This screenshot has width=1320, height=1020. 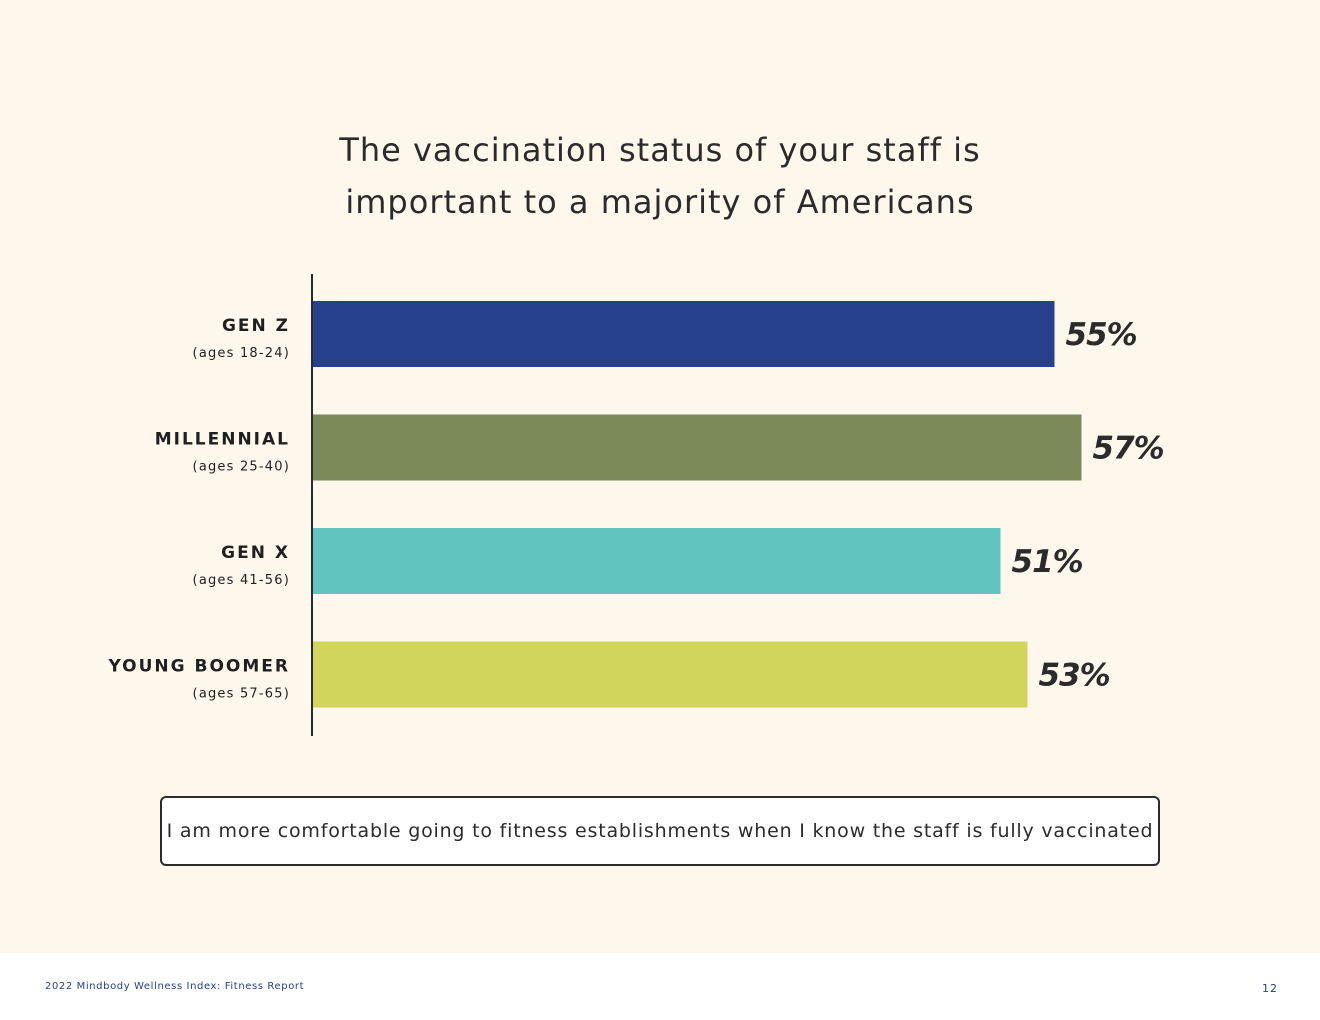 I want to click on bar-young-boomer, so click(x=670, y=674).